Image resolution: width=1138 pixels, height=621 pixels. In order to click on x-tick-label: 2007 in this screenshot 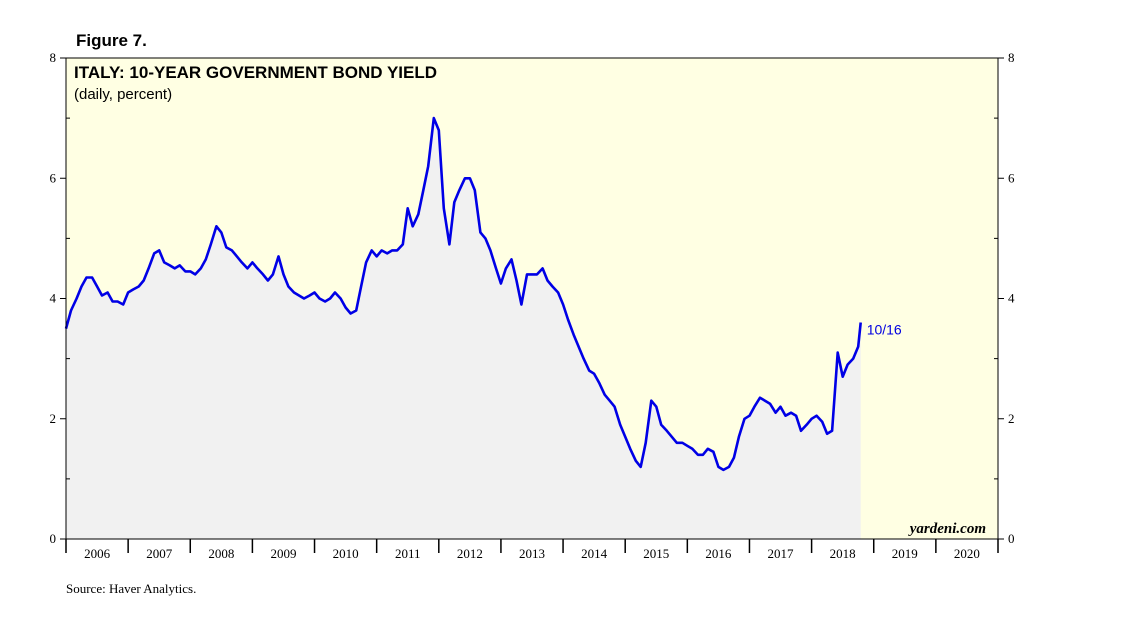, I will do `click(159, 553)`.